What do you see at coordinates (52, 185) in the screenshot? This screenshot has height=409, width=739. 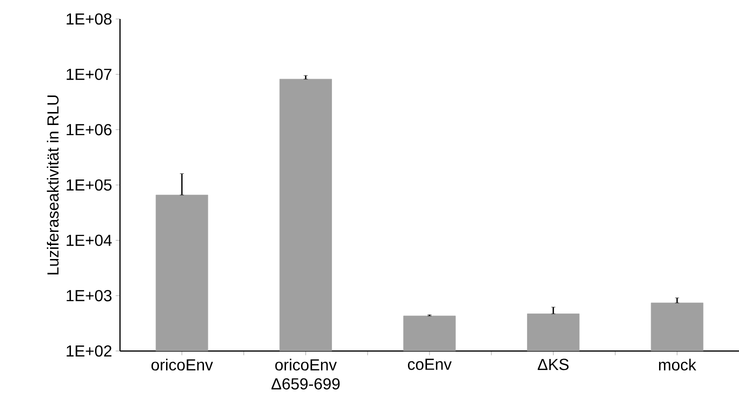 I see `y-axis-title: Luziferaseaktivität in RLU` at bounding box center [52, 185].